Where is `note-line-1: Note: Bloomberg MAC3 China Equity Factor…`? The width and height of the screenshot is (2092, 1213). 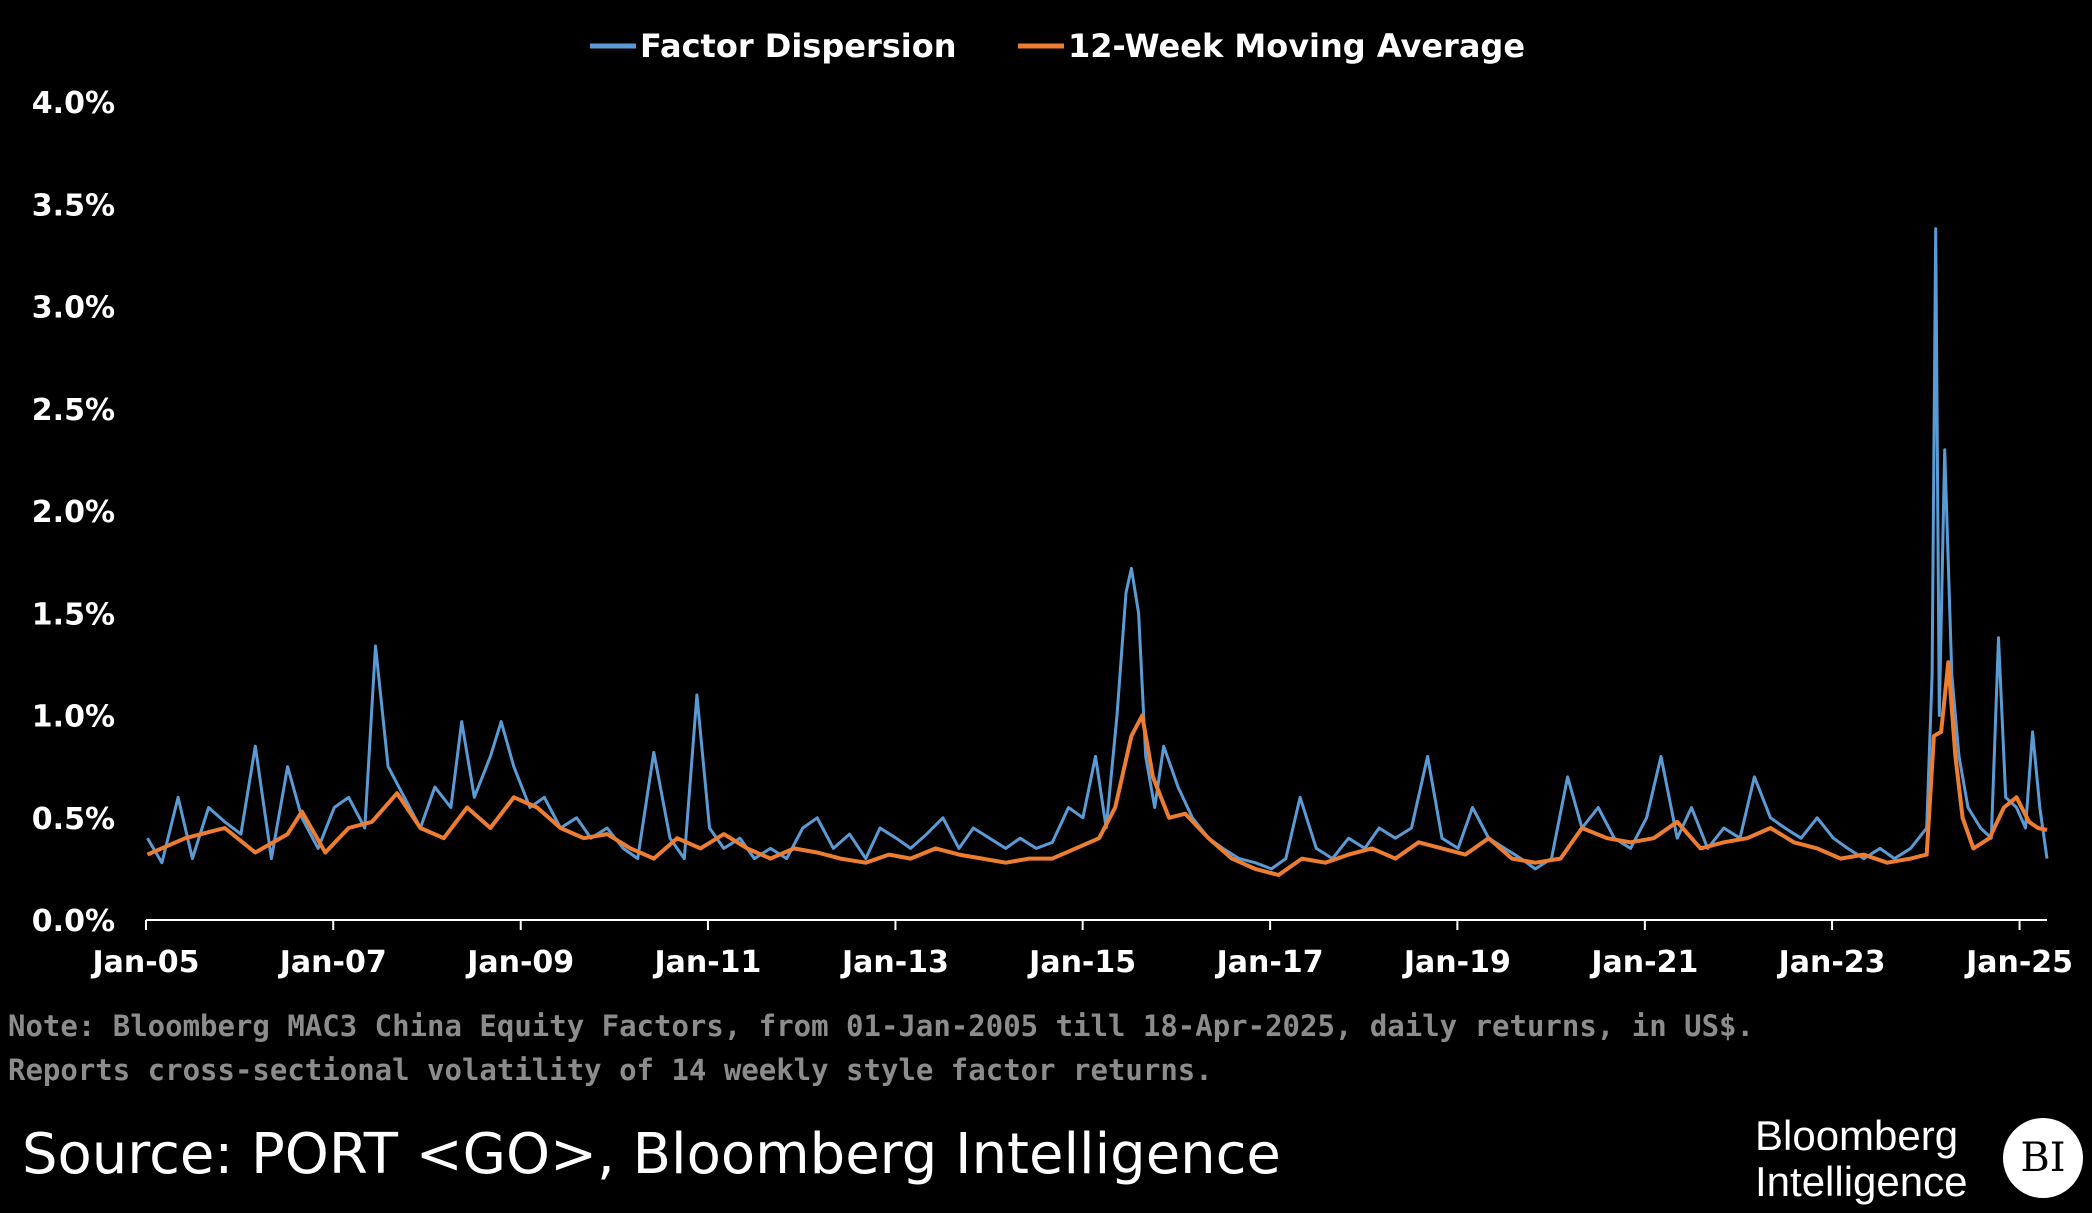 note-line-1: Note: Bloomberg MAC3 China Equity Factor… is located at coordinates (881, 1026).